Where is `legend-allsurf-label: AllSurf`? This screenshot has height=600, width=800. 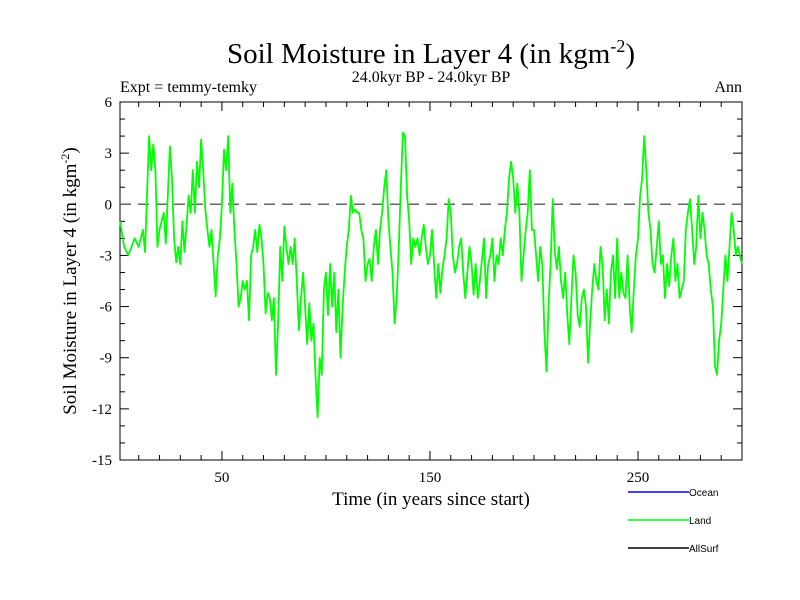 legend-allsurf-label: AllSurf is located at coordinates (704, 549).